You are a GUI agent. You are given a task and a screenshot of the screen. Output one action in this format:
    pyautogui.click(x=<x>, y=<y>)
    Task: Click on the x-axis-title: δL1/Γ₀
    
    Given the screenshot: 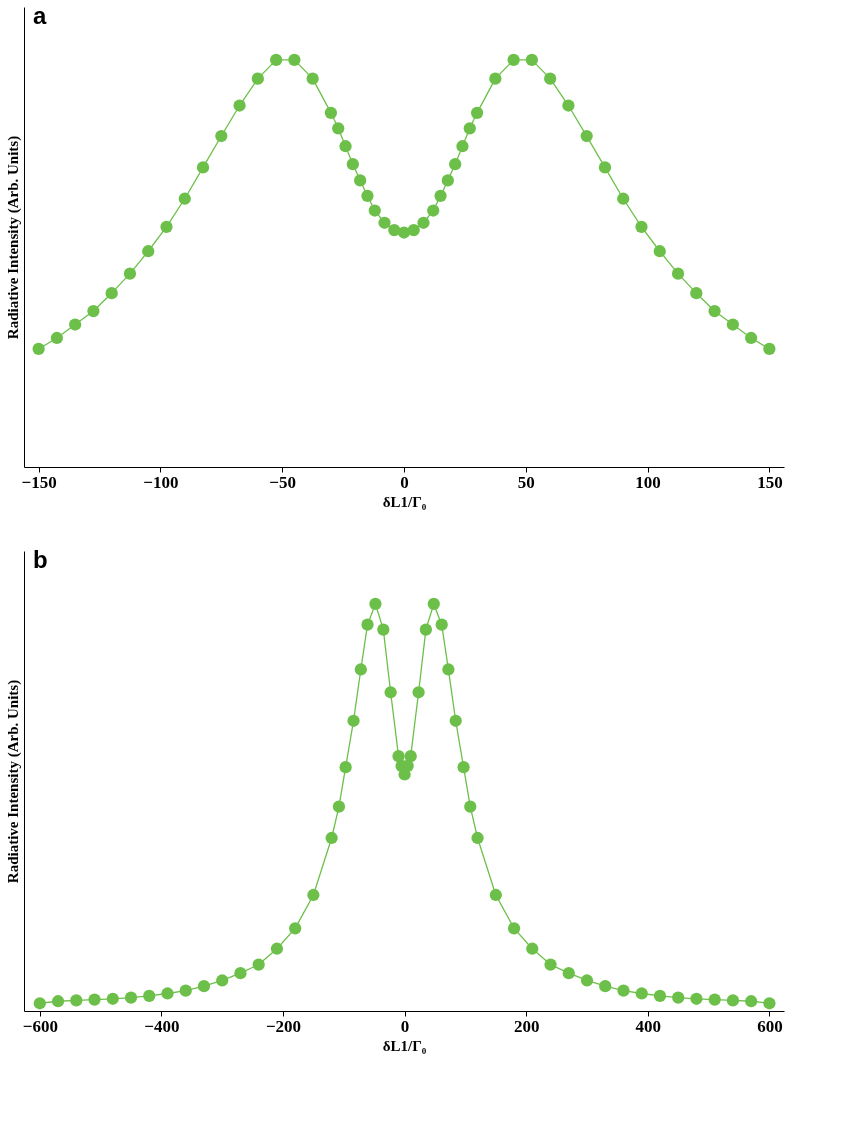 What is the action you would take?
    pyautogui.click(x=404, y=1045)
    